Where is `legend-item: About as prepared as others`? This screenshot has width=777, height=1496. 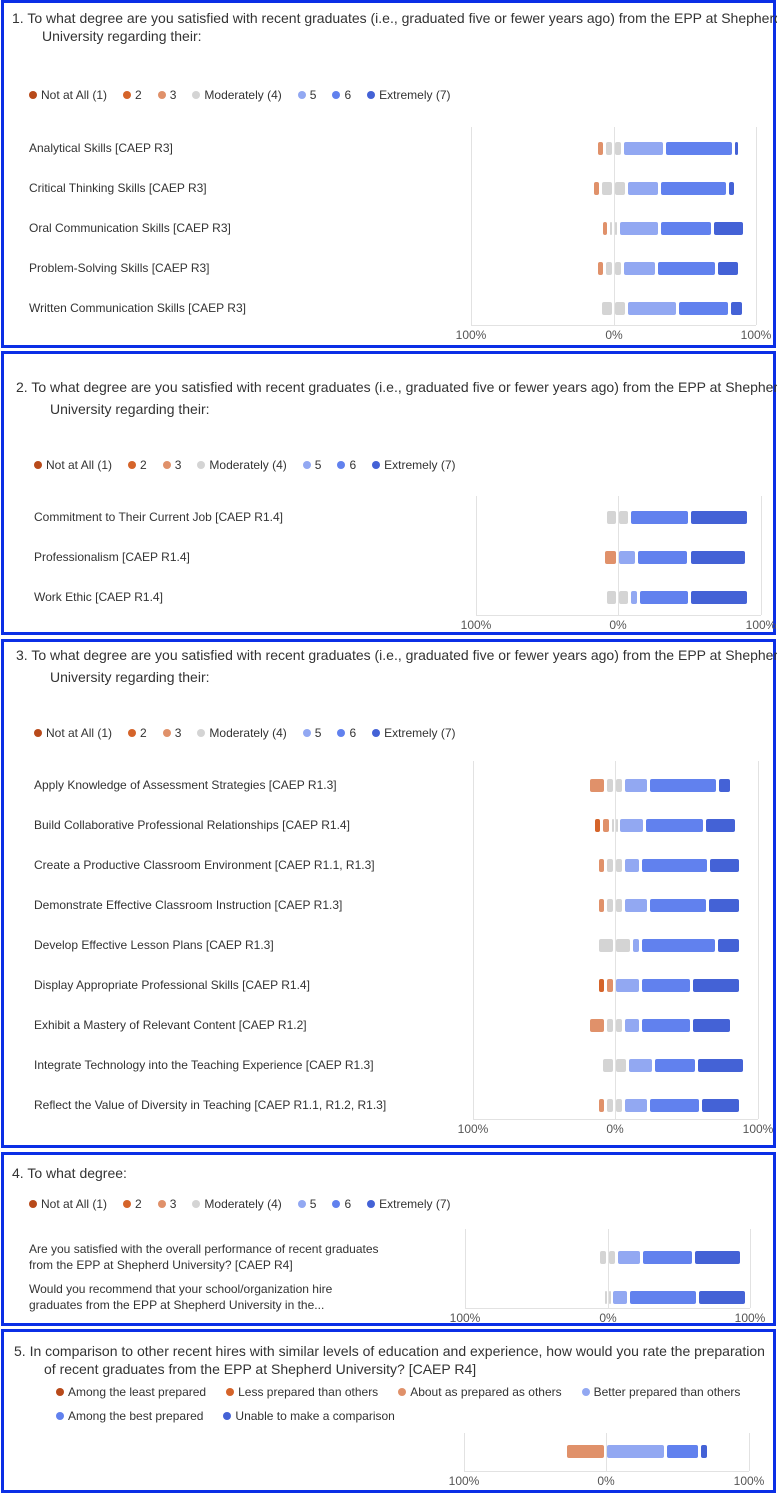
legend-item: About as prepared as others is located at coordinates (480, 1392).